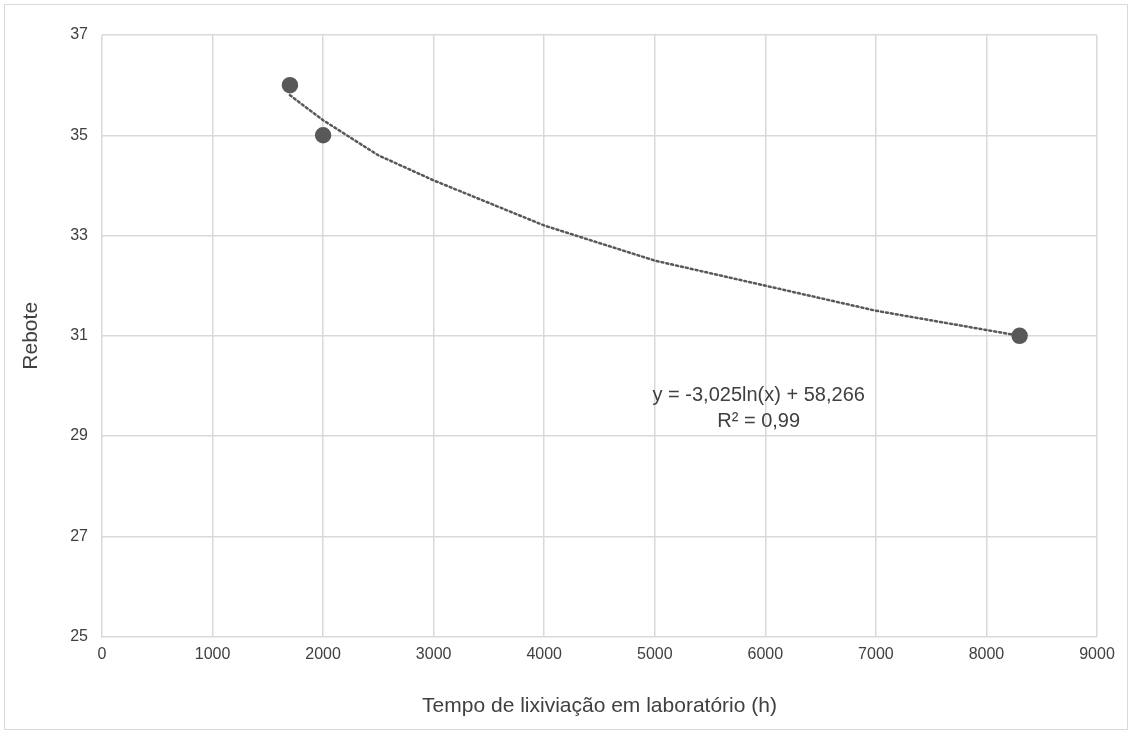 This screenshot has height=736, width=1134. I want to click on y-tick-label: 29, so click(79, 435).